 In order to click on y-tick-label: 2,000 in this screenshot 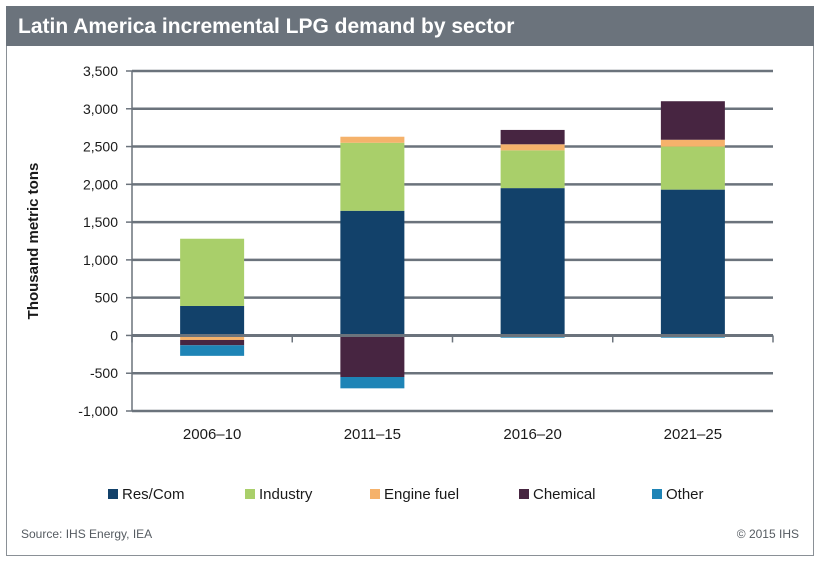, I will do `click(100, 184)`.